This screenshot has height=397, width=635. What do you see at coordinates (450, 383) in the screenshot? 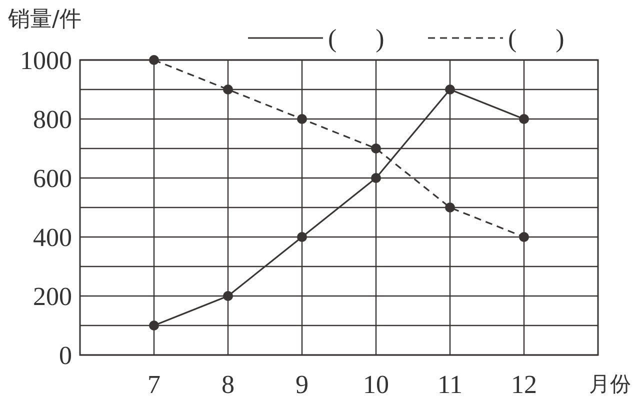
I see `x-tick-label: 11` at bounding box center [450, 383].